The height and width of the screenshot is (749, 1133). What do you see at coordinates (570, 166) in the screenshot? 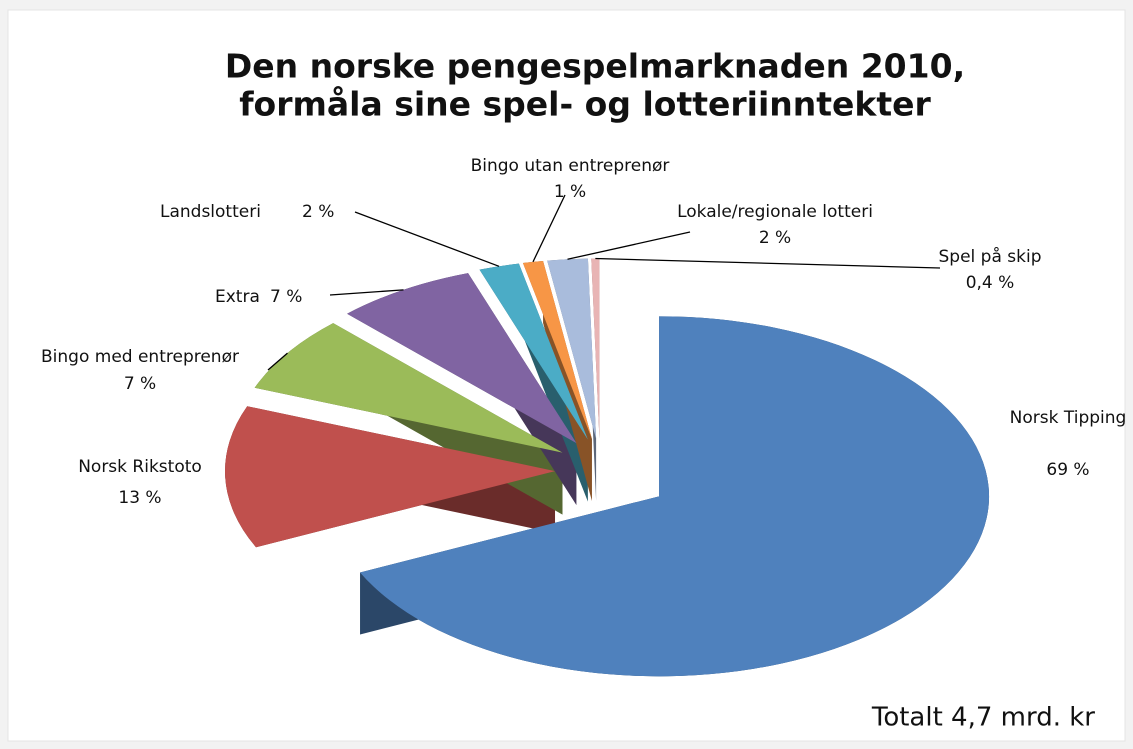
I see `category-label: Bingo utan entreprenør` at bounding box center [570, 166].